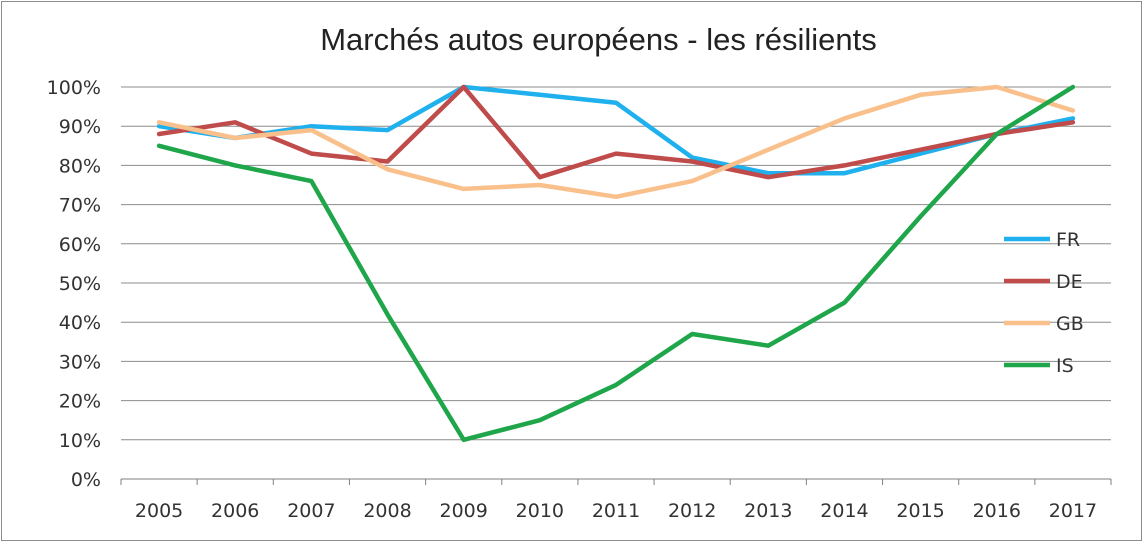 This screenshot has height=544, width=1145. Describe the element at coordinates (80, 127) in the screenshot. I see `y-tick-label: 90%` at that location.